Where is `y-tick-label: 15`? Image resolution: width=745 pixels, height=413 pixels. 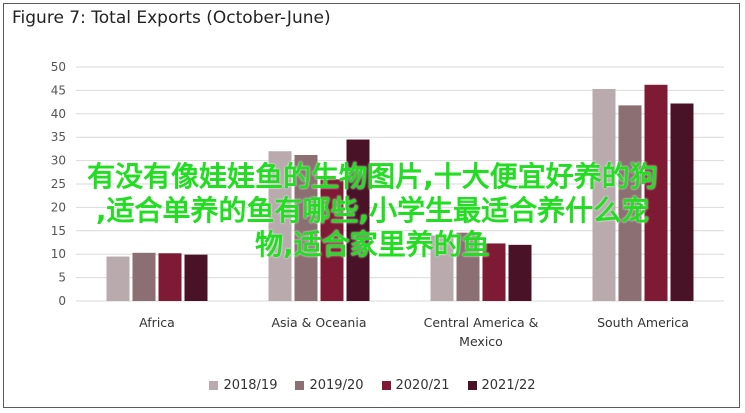
y-tick-label: 15 is located at coordinates (58, 231).